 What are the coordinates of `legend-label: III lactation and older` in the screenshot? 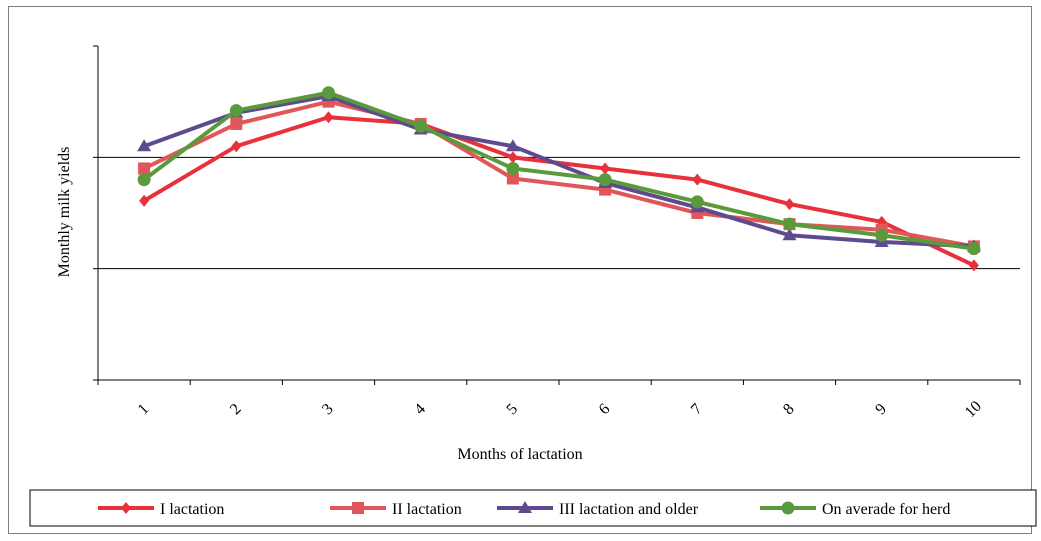 It's located at (629, 509).